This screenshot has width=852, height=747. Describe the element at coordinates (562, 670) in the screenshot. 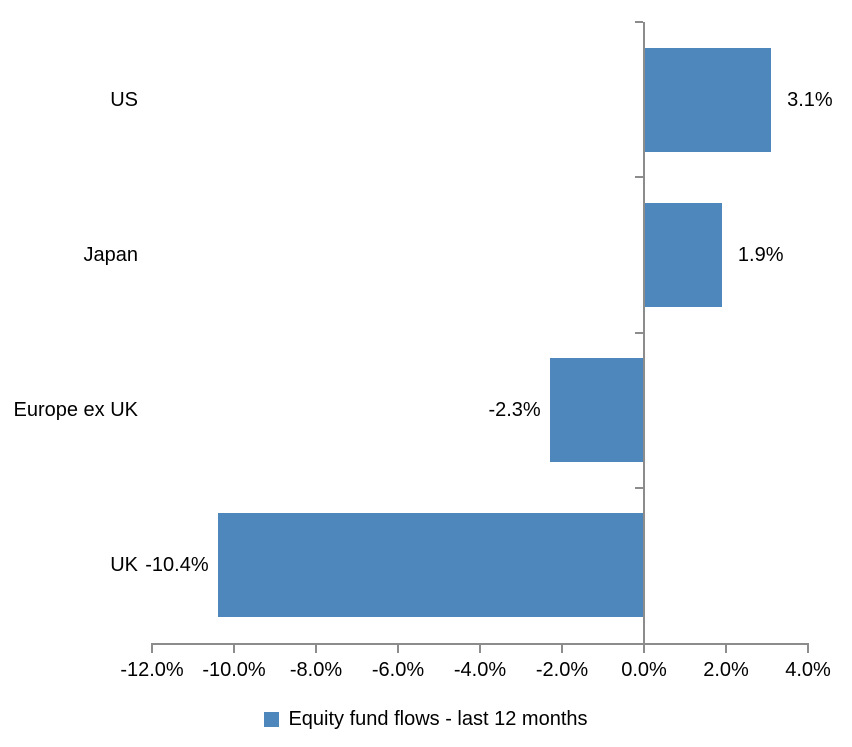

I see `x-tick-label: -2.0%` at that location.